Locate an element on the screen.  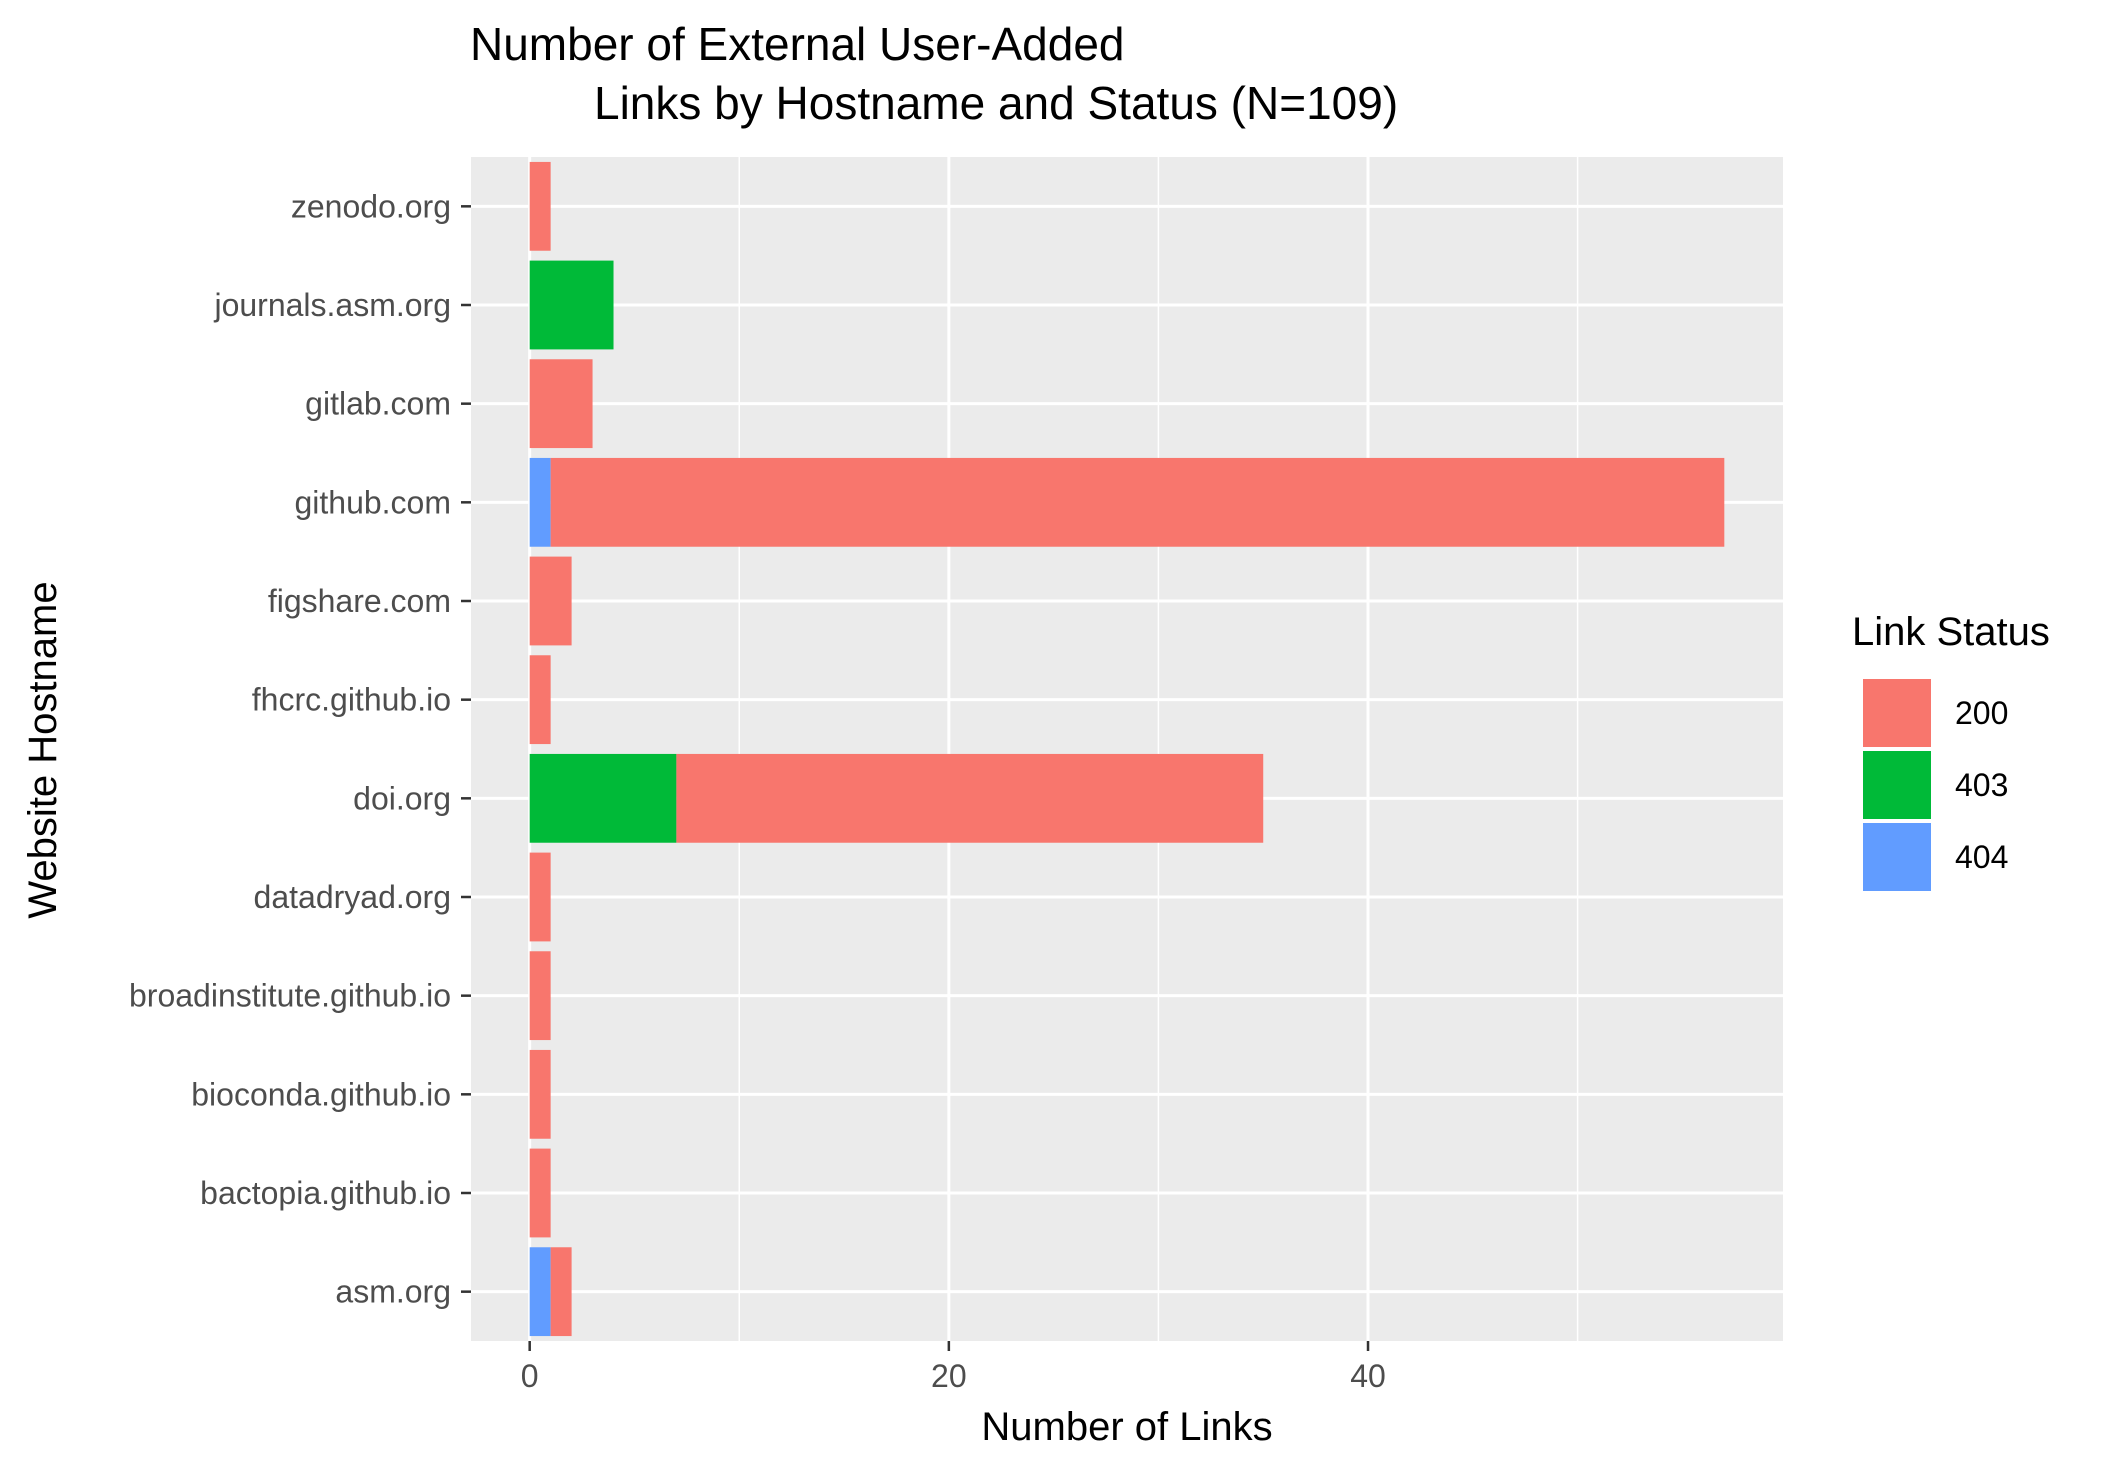
x-axis-title: Number of Links is located at coordinates (1126, 1427).